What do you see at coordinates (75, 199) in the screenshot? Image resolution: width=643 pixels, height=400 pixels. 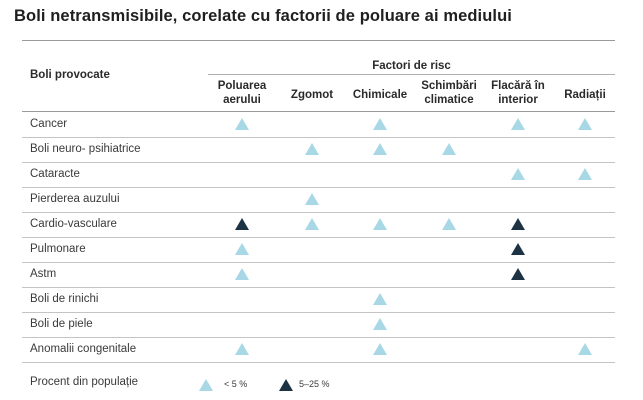 I see `row-label: Pierderea auzului` at bounding box center [75, 199].